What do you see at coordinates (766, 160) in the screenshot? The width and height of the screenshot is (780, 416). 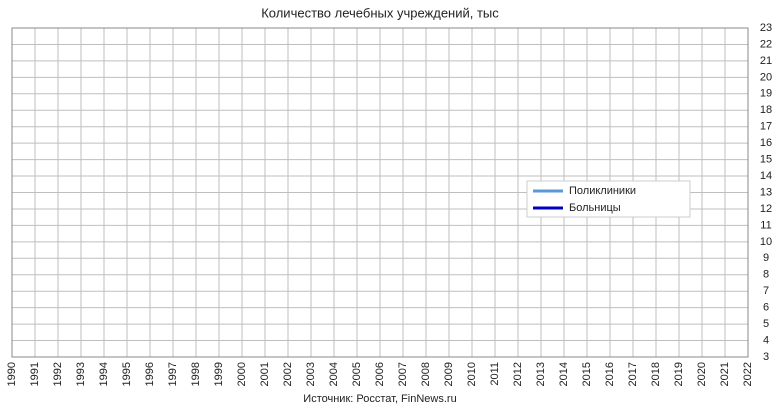 I see `y-tick-label: 15` at bounding box center [766, 160].